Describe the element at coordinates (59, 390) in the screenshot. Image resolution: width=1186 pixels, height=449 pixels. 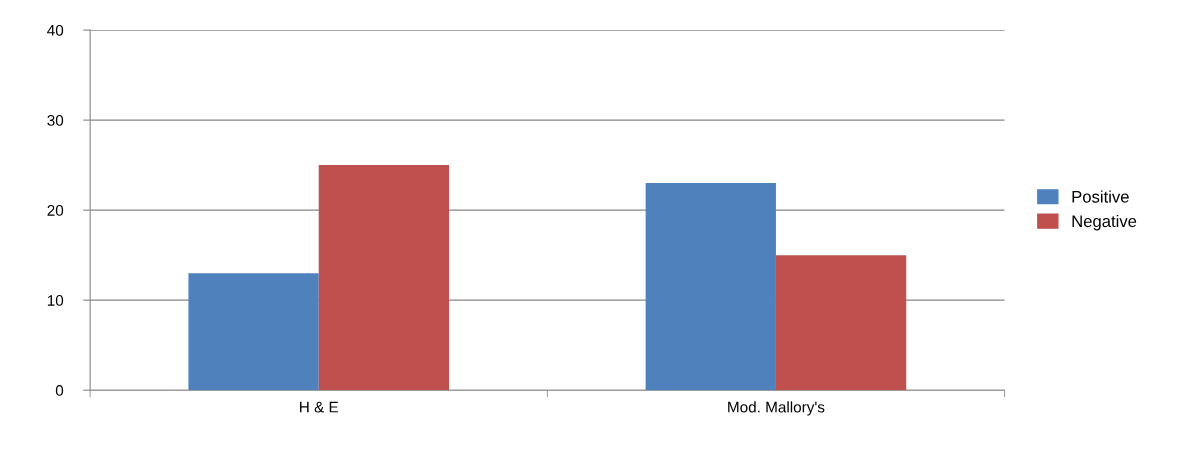
I see `y-tick-label: 0` at that location.